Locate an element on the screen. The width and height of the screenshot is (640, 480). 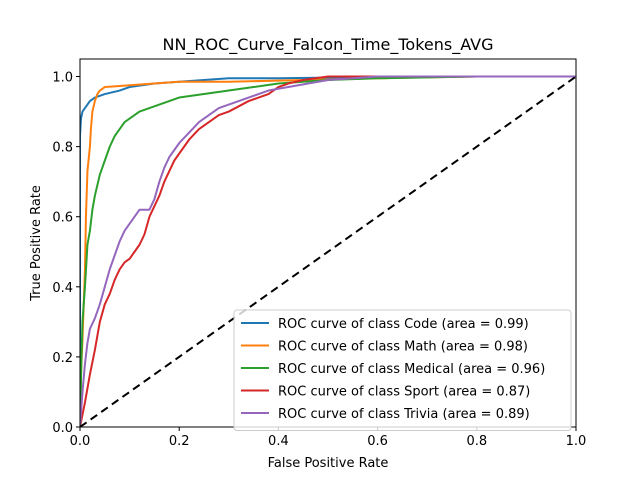
y-tick-label: 0.2 is located at coordinates (62, 358).